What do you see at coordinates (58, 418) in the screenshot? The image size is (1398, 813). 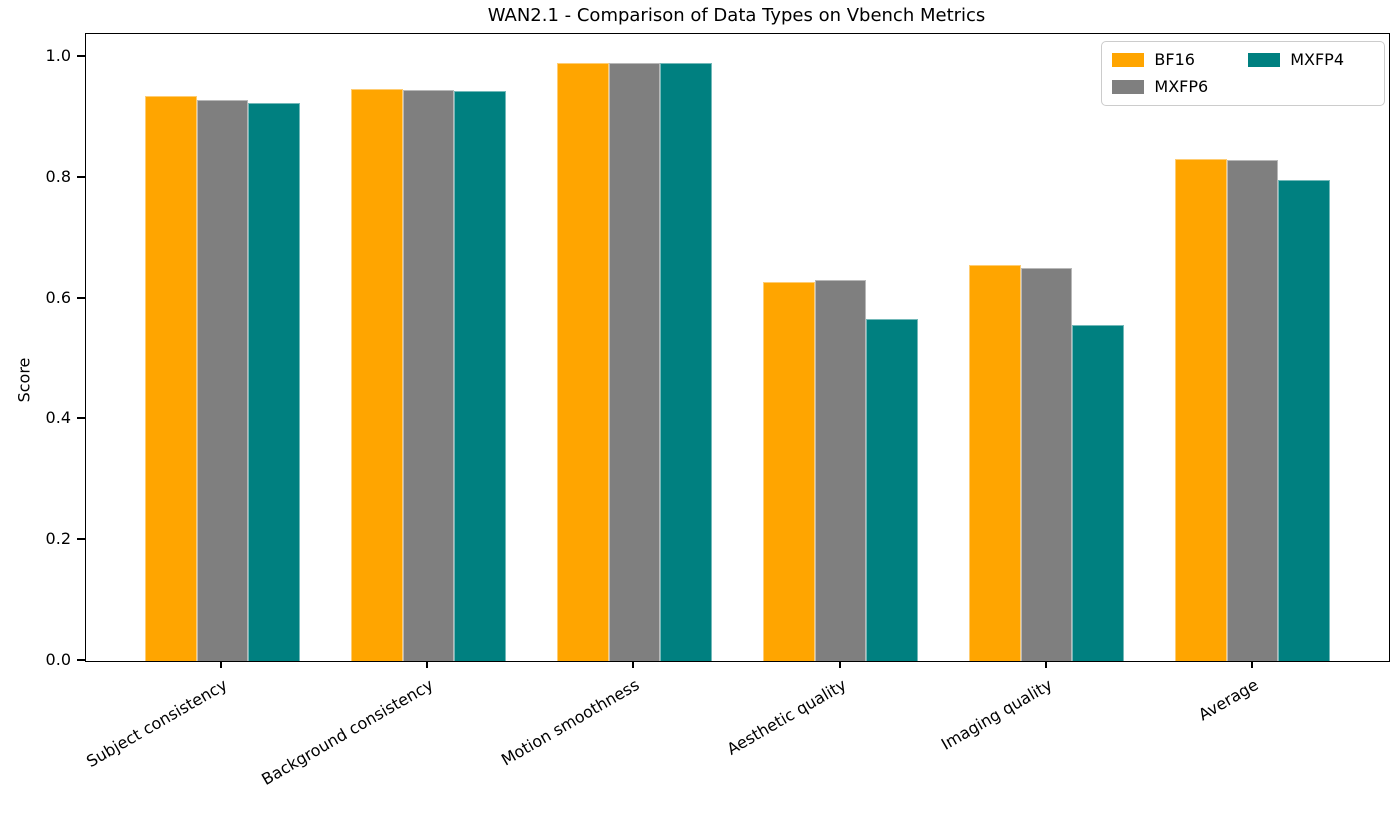 I see `y-tick-label: 0.4` at bounding box center [58, 418].